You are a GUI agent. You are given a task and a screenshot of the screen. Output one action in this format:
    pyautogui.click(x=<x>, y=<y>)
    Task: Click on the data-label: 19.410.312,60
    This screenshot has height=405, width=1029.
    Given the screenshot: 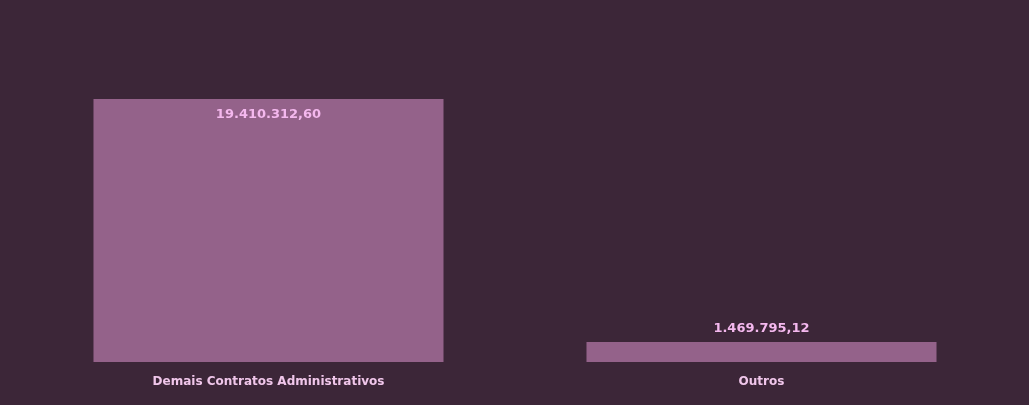 What is the action you would take?
    pyautogui.click(x=268, y=113)
    